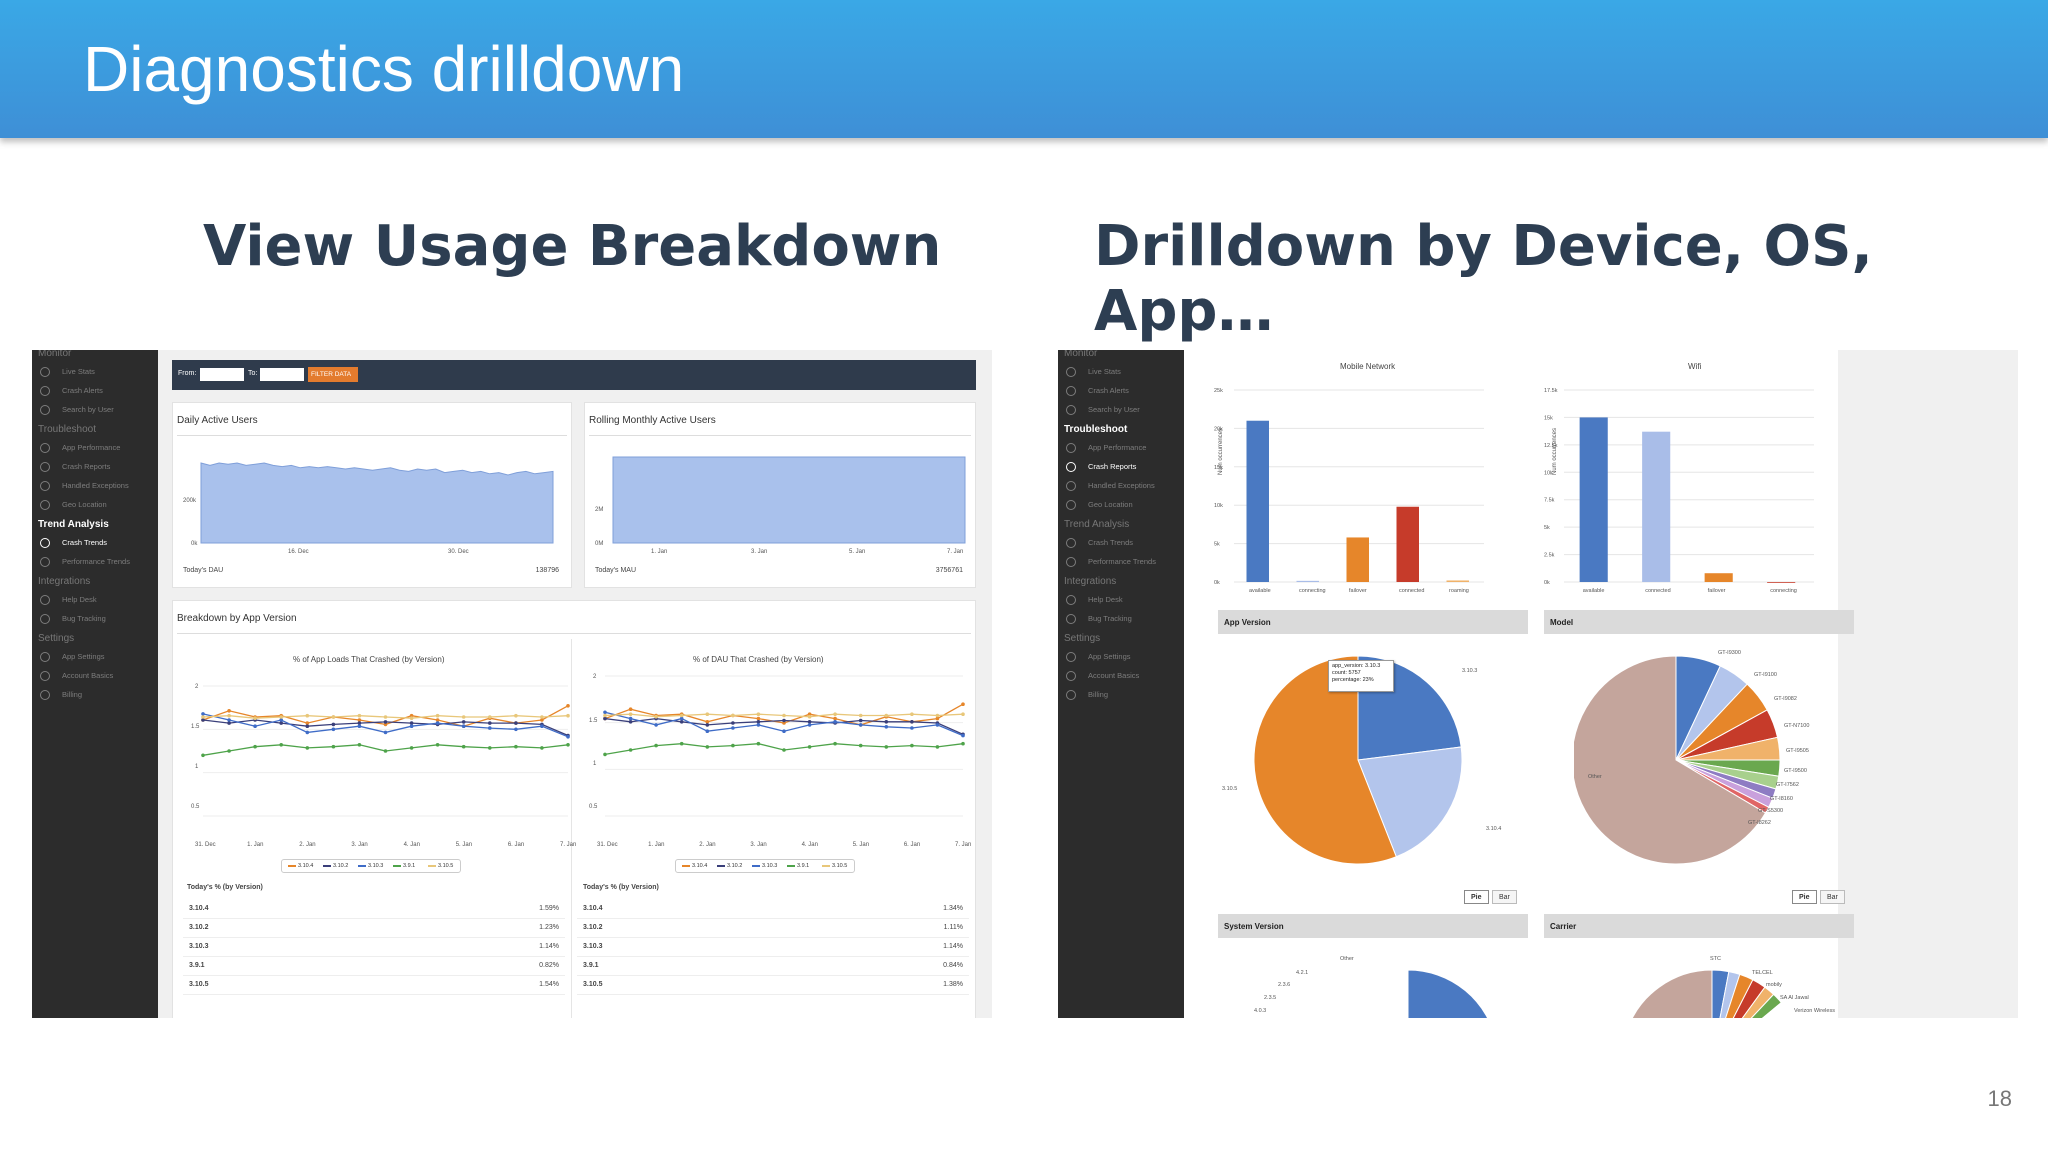 The height and width of the screenshot is (1152, 2048). Describe the element at coordinates (1795, 771) in the screenshot. I see `pie-label: GT-I9500` at that location.